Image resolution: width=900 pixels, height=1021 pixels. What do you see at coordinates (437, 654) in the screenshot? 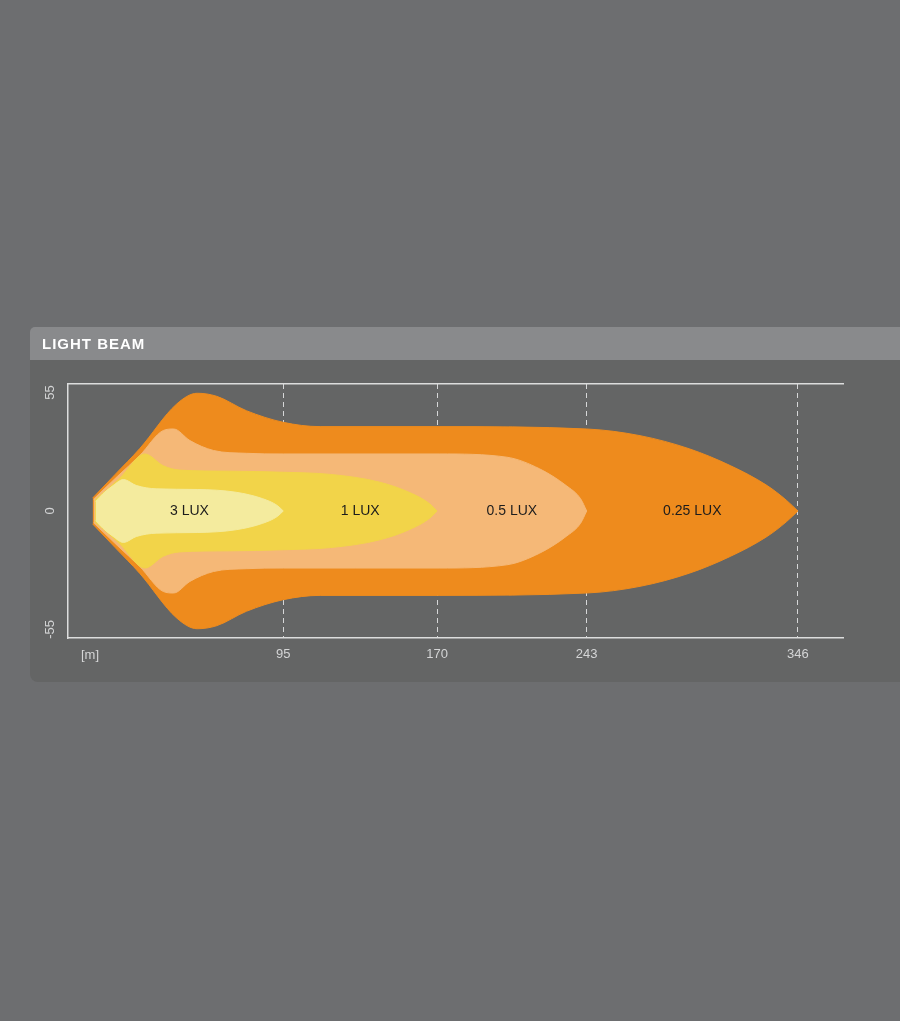
I see `x-tick-label: 170` at bounding box center [437, 654].